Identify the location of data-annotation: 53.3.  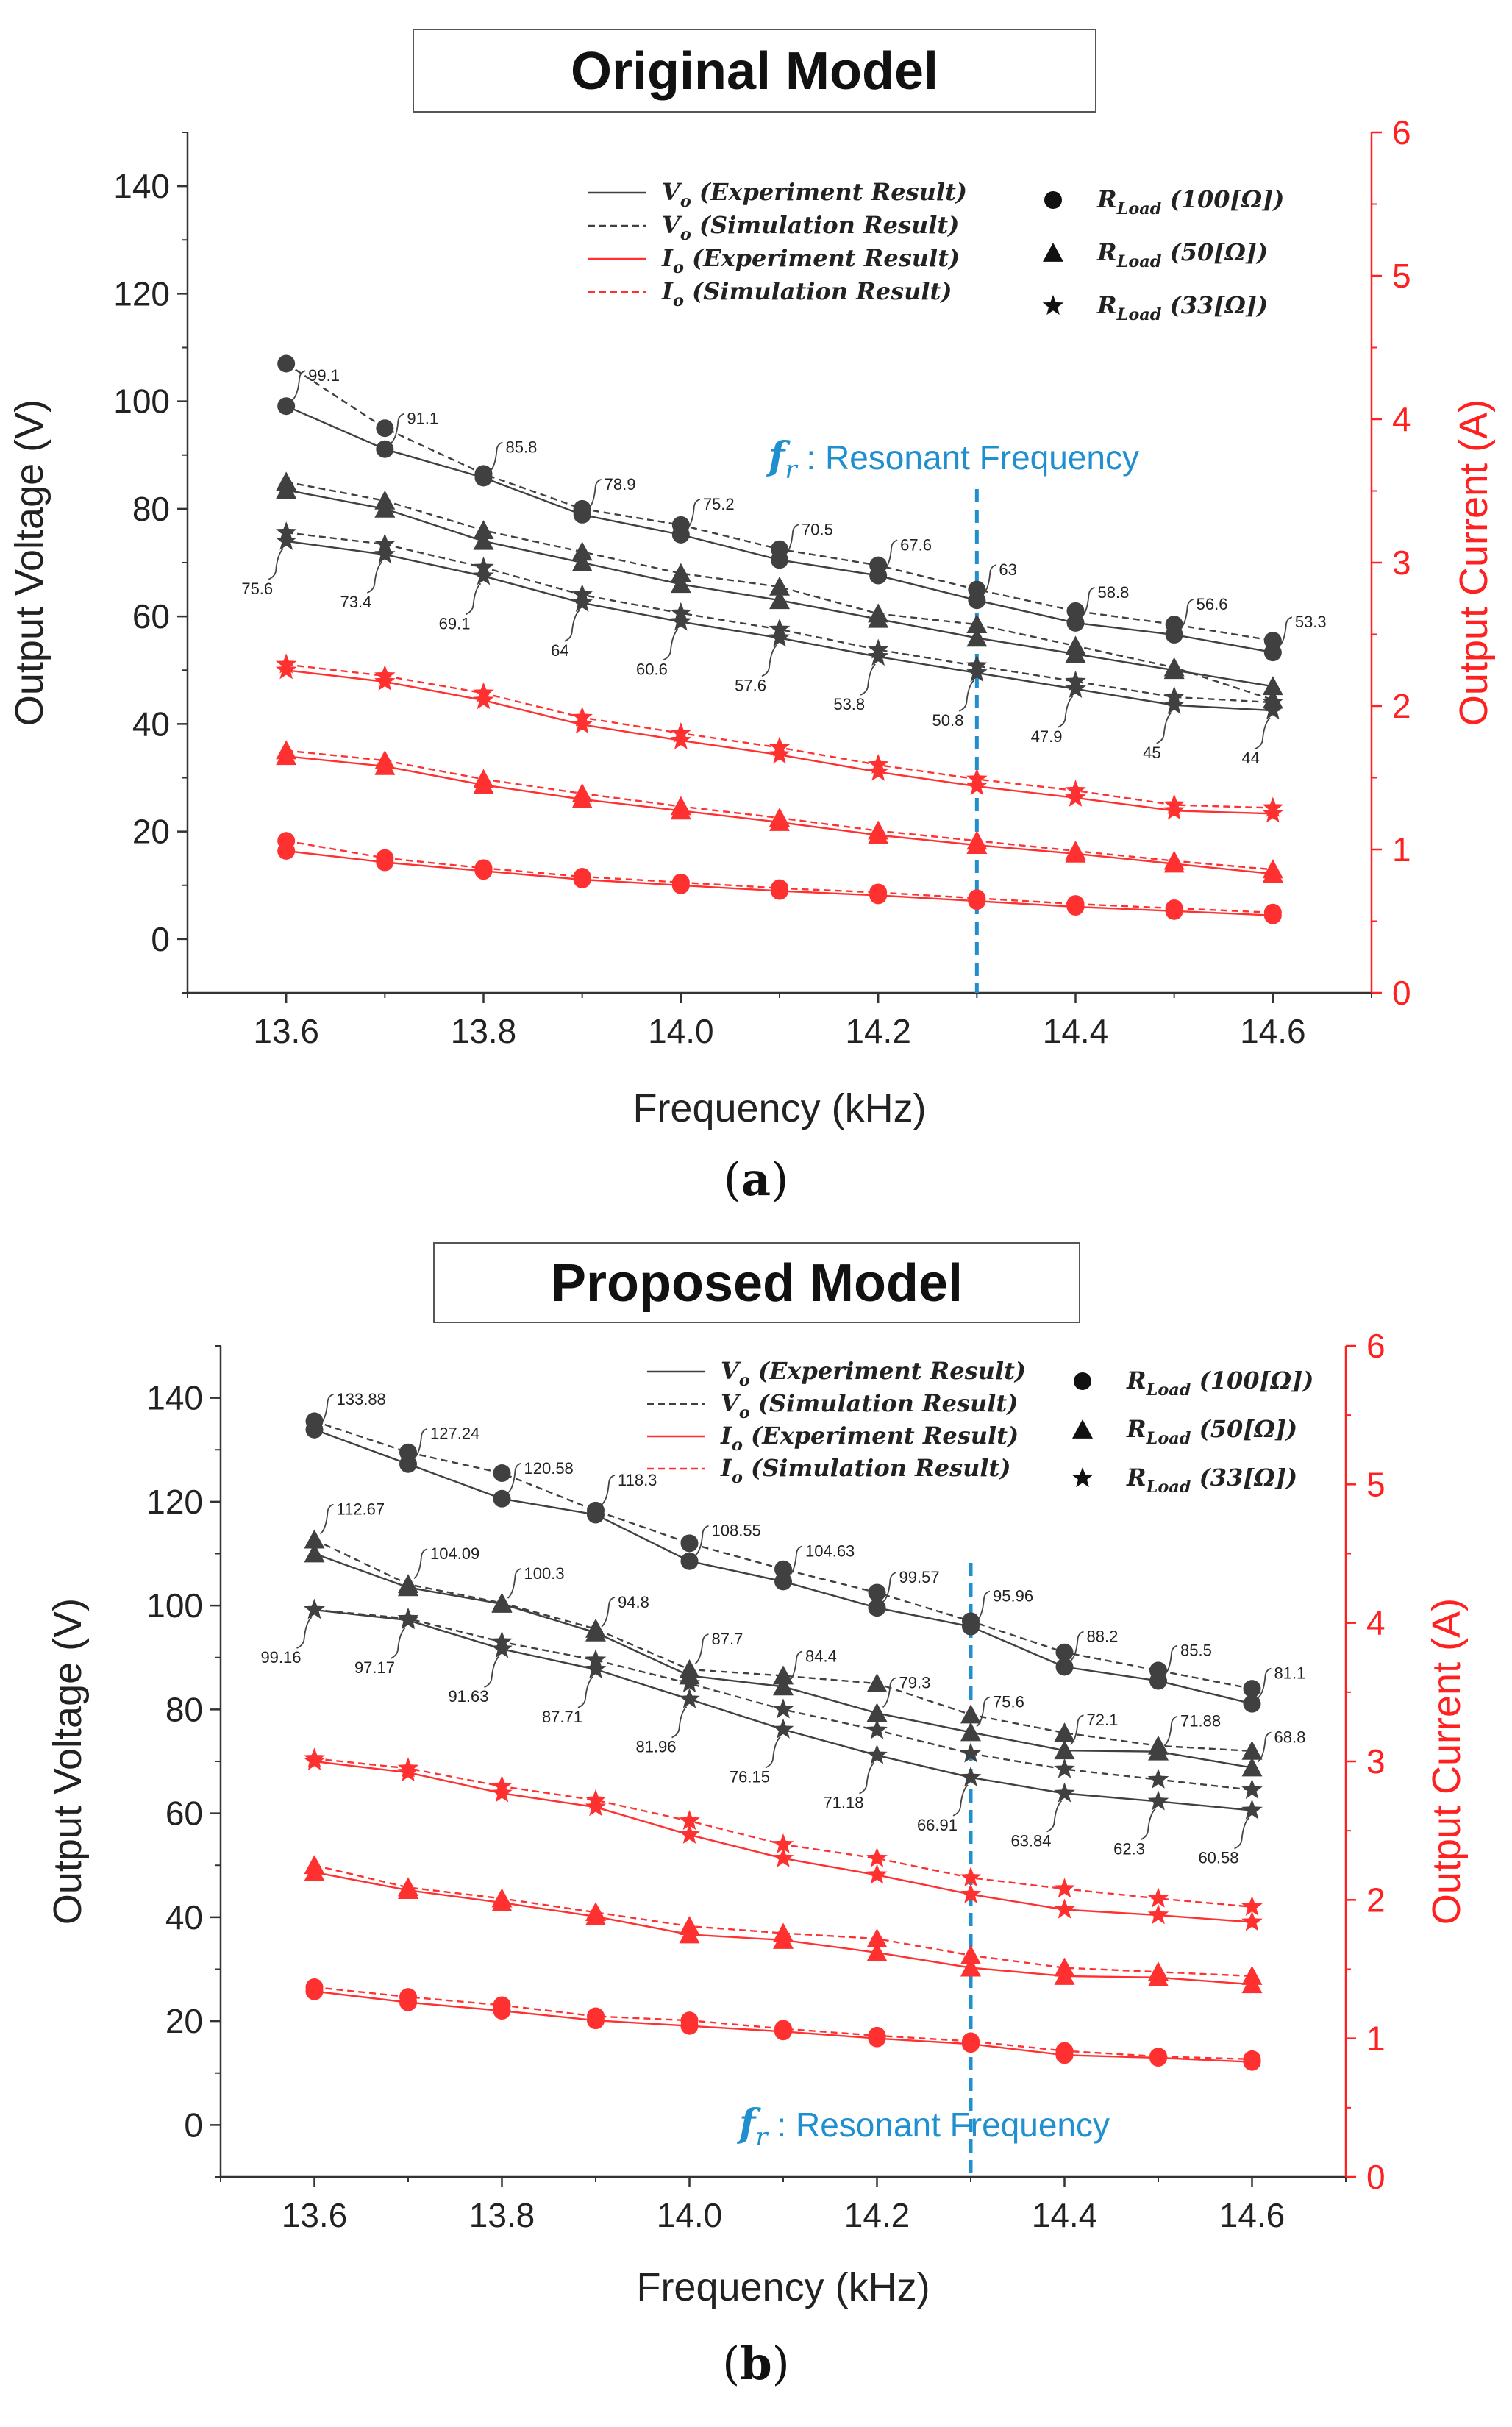
(1302, 630).